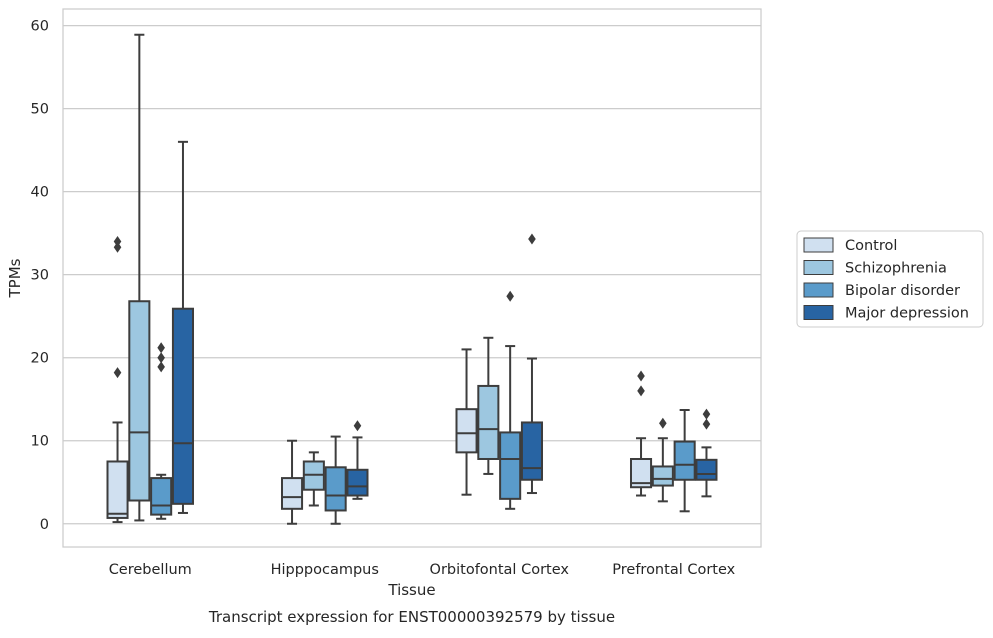  What do you see at coordinates (896, 269) in the screenshot?
I see `legend-label: Schizophrenia` at bounding box center [896, 269].